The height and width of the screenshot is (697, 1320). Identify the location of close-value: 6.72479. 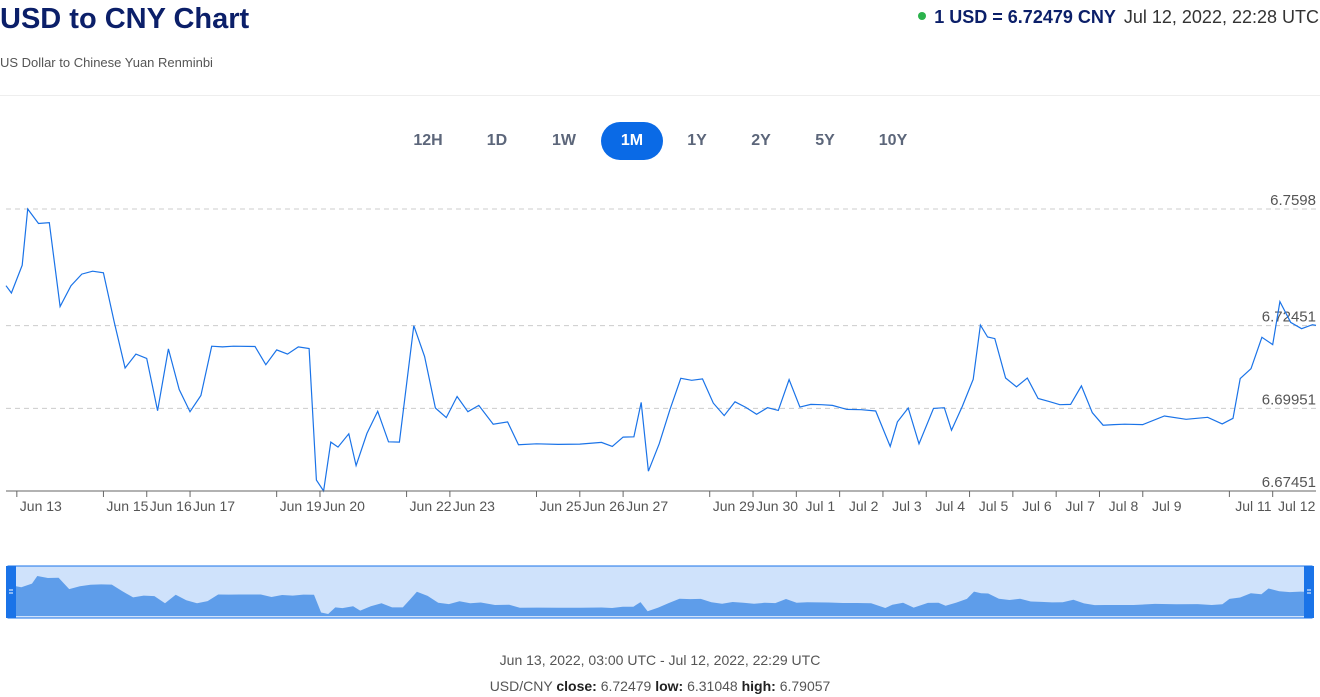
(626, 686).